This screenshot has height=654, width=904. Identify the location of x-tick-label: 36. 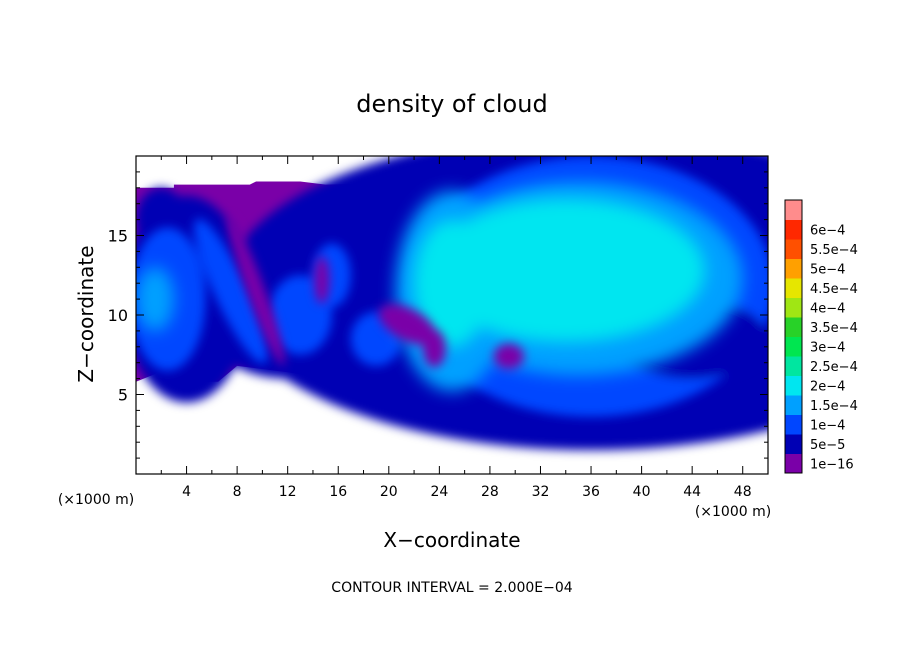
(591, 492).